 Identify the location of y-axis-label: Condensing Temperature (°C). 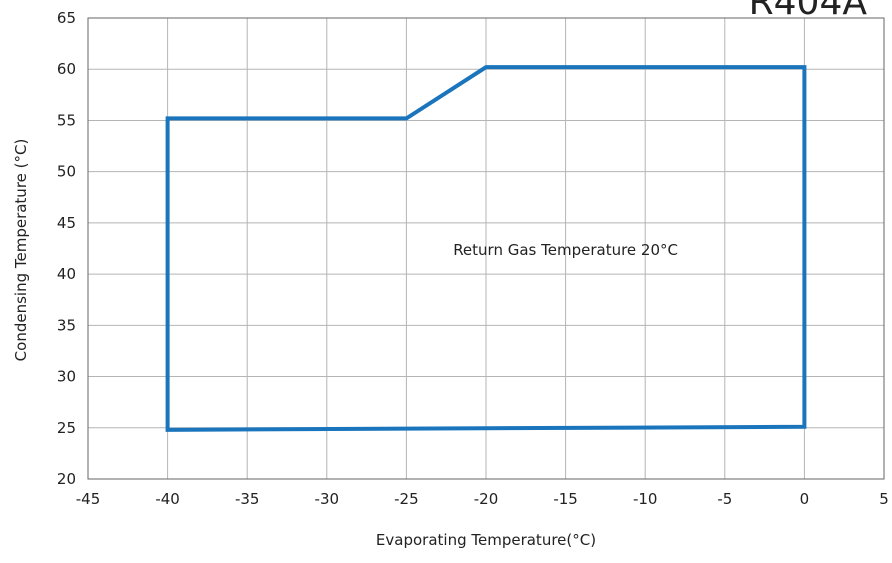
(21, 250).